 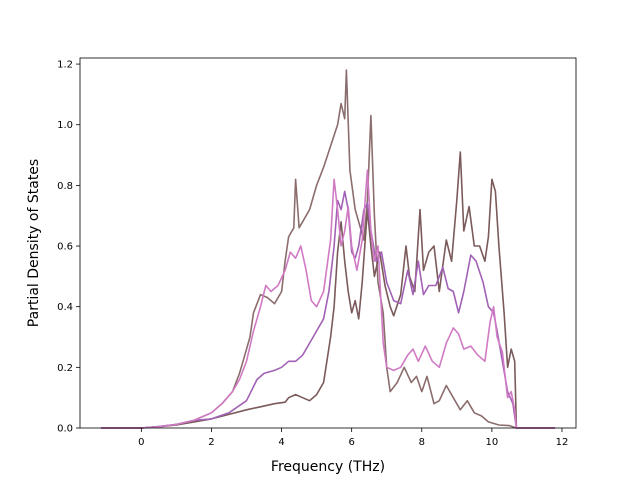 What do you see at coordinates (65, 247) in the screenshot?
I see `y-tick-label: 0.6` at bounding box center [65, 247].